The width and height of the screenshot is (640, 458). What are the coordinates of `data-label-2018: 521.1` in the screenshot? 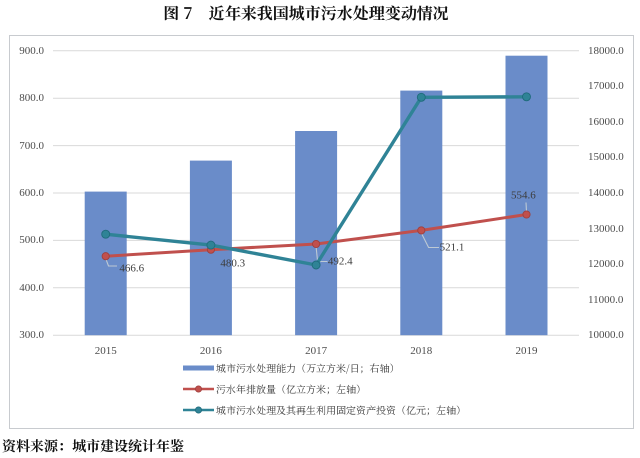 It's located at (452, 247).